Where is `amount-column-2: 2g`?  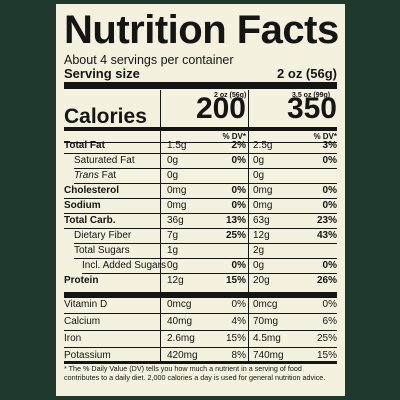 amount-column-2: 2g is located at coordinates (259, 250).